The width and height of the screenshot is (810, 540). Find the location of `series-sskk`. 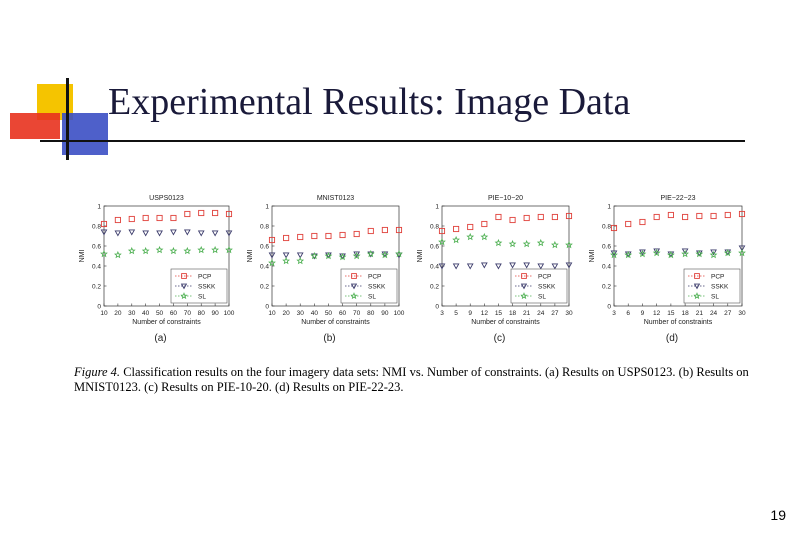

series-sskk is located at coordinates (505, 266).